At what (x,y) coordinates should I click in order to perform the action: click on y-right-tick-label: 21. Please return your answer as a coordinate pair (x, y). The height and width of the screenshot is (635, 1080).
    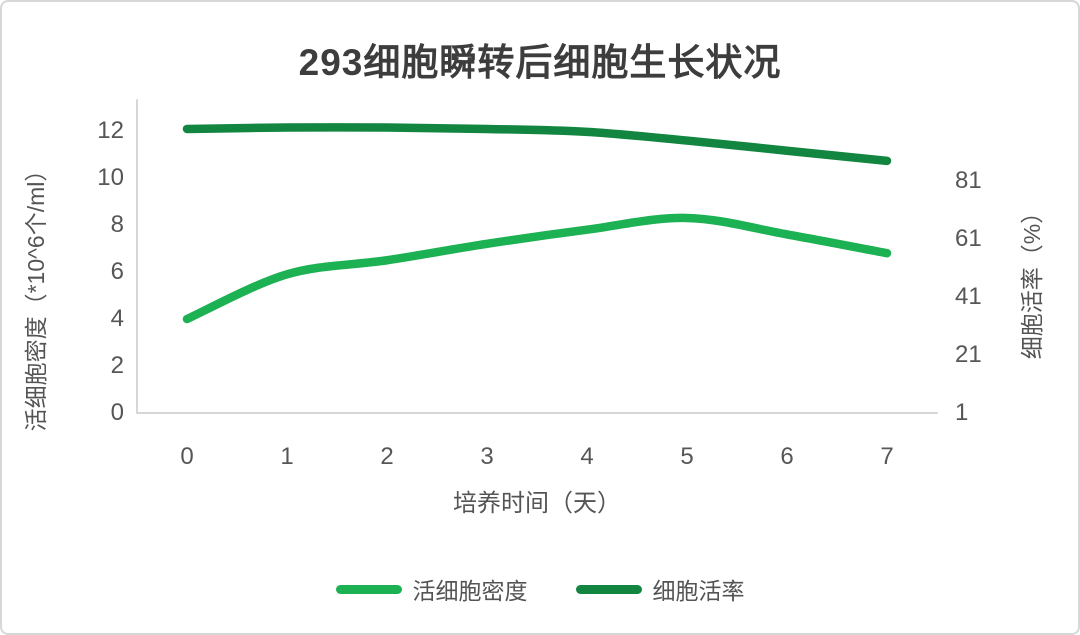
    Looking at the image, I should click on (968, 355).